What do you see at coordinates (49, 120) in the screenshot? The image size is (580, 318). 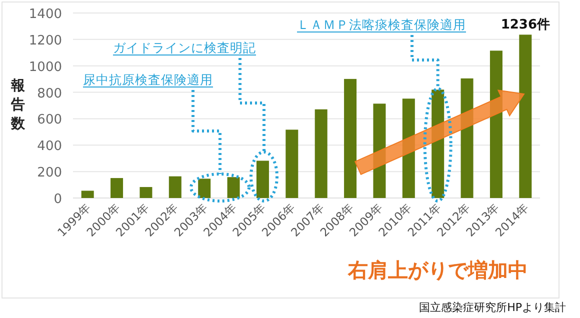 I see `y-tick-label: 600` at bounding box center [49, 120].